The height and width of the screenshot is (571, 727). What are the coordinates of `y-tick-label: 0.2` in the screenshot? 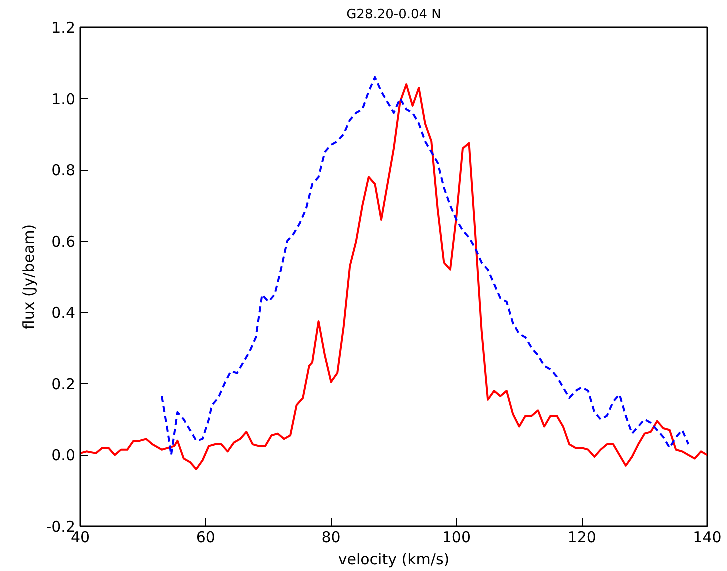 It's located at (64, 384).